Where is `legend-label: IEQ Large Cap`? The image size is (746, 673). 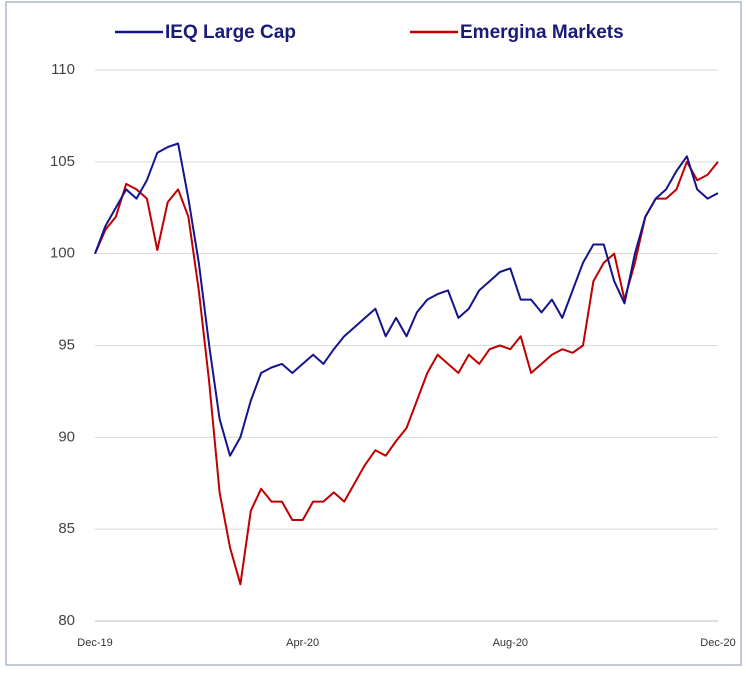 legend-label: IEQ Large Cap is located at coordinates (230, 32).